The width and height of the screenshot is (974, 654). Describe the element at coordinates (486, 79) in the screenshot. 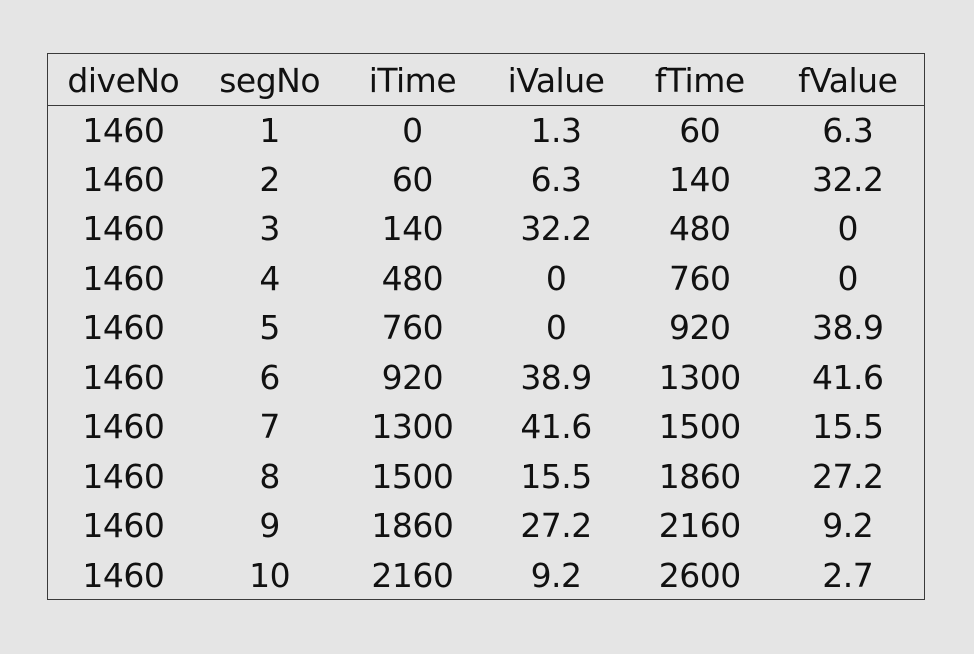

I see `header-row: diveNo segNo iTime iValue fTime fValue` at that location.